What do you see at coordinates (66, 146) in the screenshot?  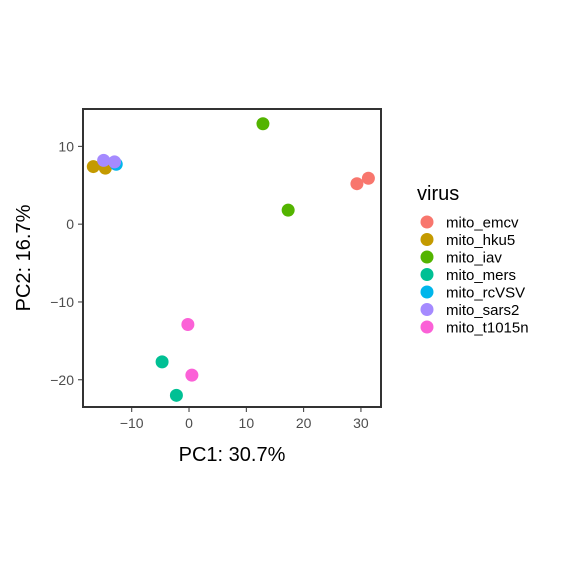 I see `y-tick-label: 10` at bounding box center [66, 146].